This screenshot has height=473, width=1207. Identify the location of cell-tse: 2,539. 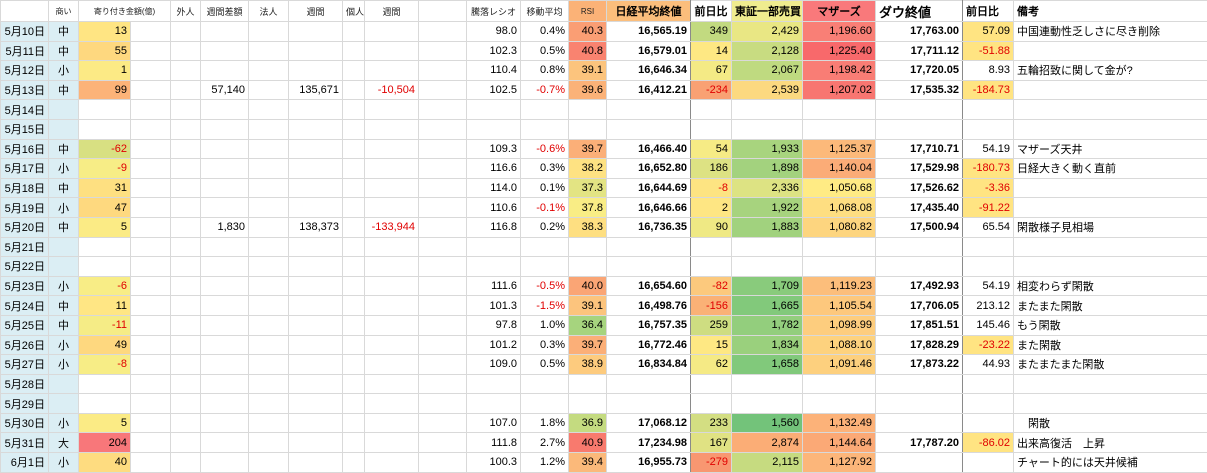
(767, 90).